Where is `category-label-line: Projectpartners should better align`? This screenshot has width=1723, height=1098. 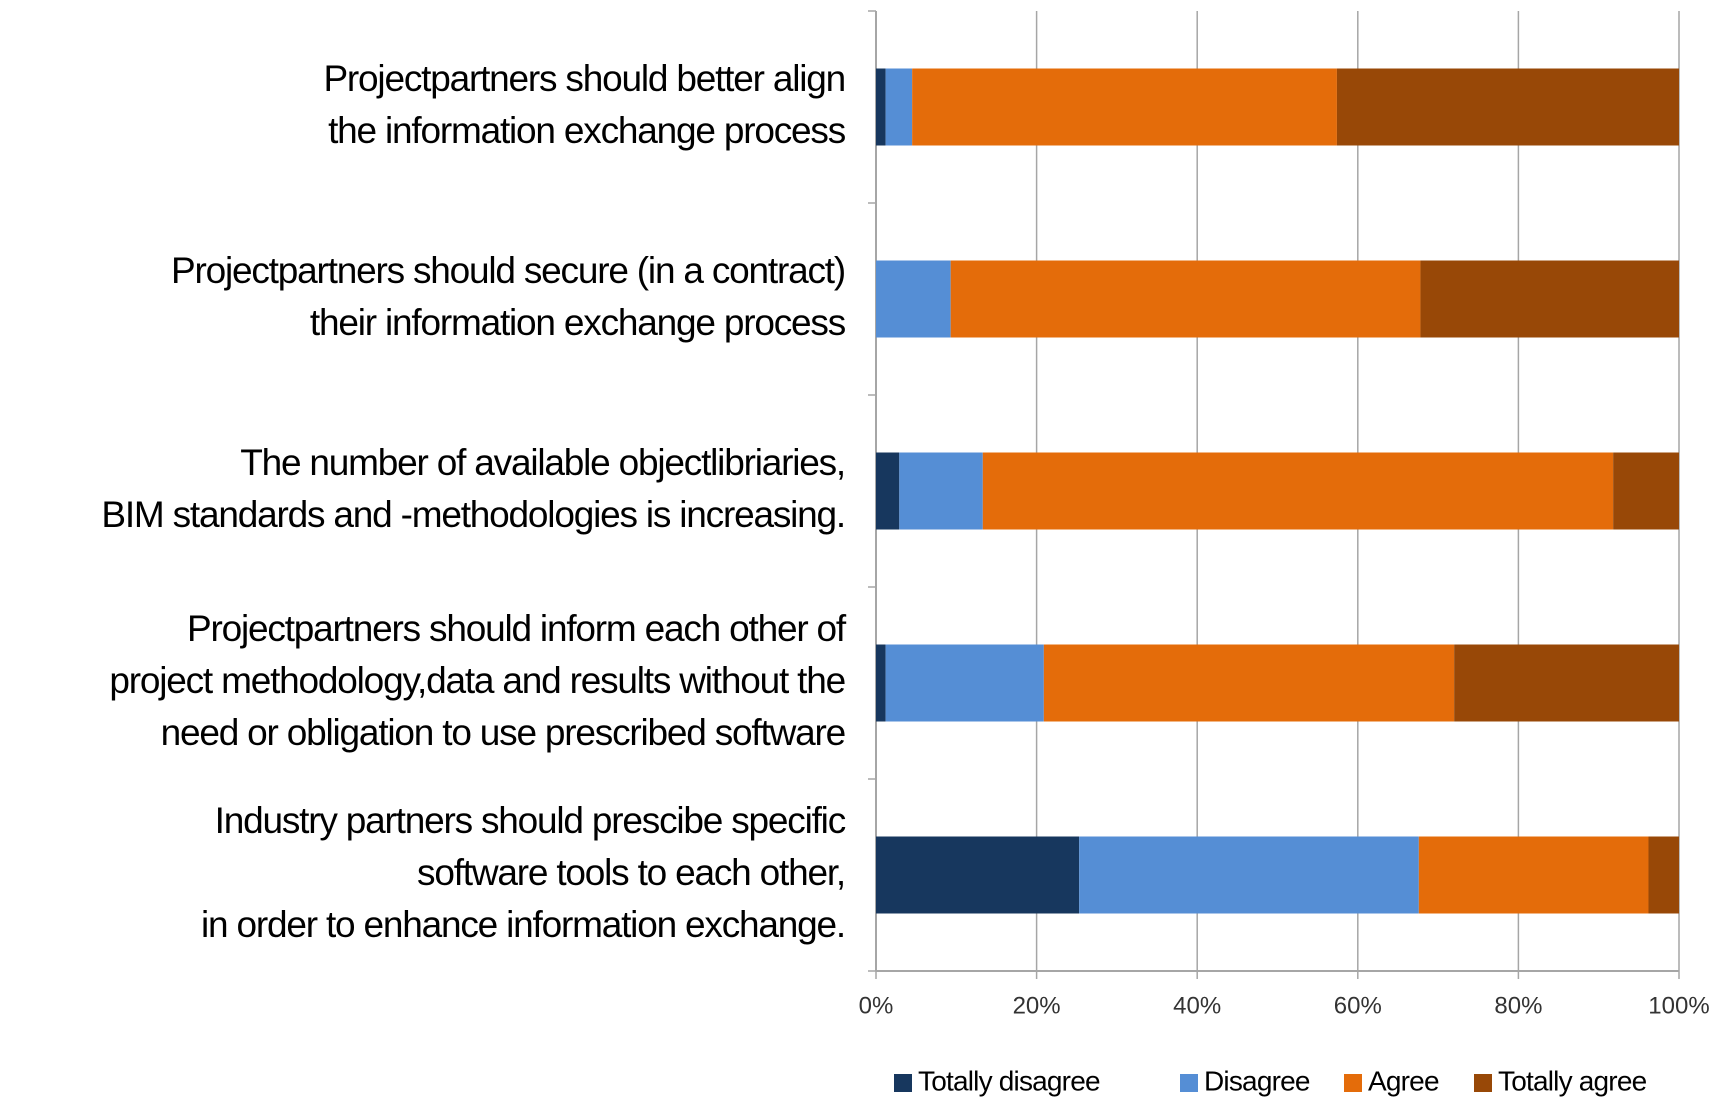
category-label-line: Projectpartners should better align is located at coordinates (584, 78).